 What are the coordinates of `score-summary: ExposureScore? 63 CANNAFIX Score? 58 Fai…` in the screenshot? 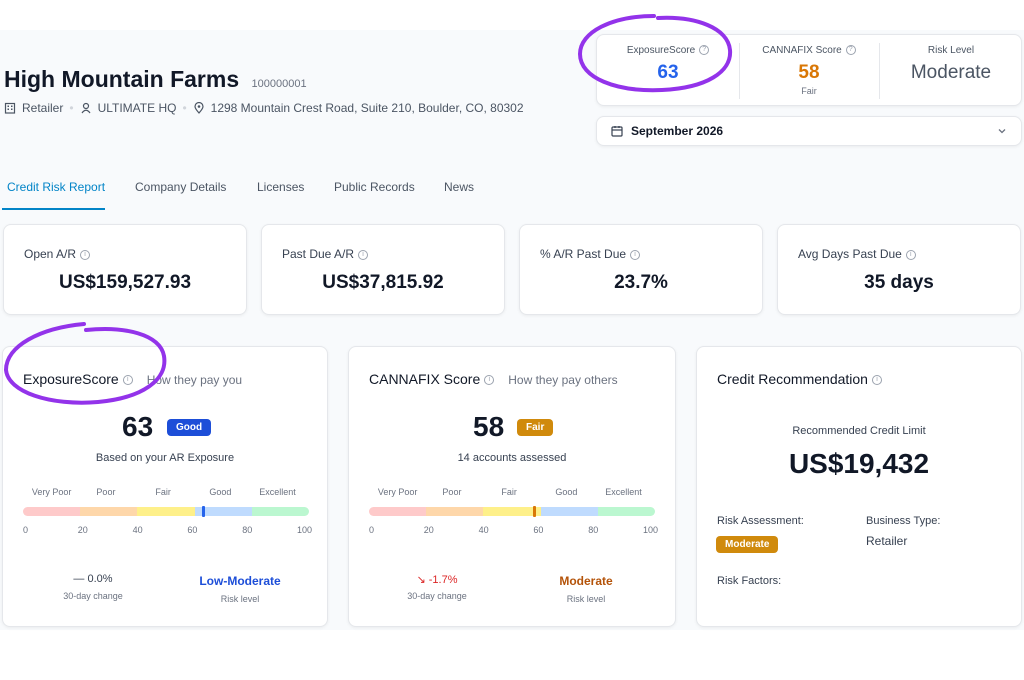 It's located at (809, 70).